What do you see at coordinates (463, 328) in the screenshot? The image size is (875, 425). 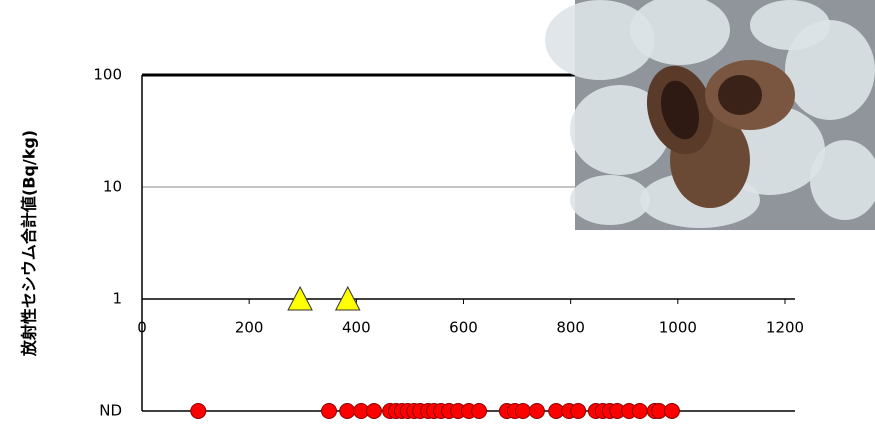 I see `x-tick-label: 600` at bounding box center [463, 328].